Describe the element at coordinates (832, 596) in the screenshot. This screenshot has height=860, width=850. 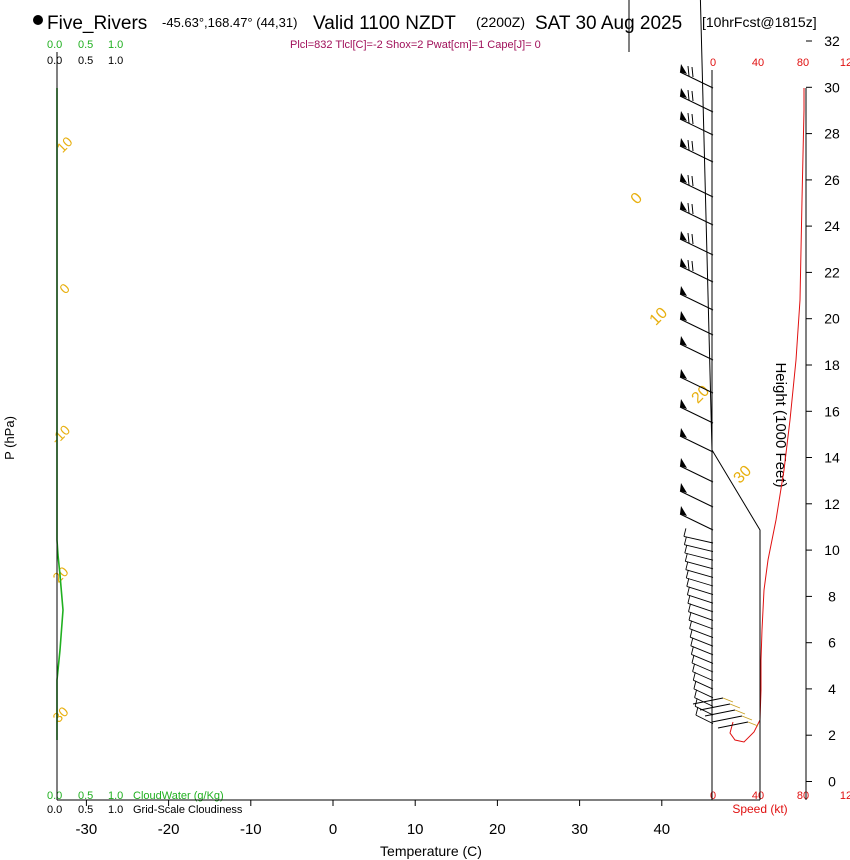
I see `height-tick-label: 8` at that location.